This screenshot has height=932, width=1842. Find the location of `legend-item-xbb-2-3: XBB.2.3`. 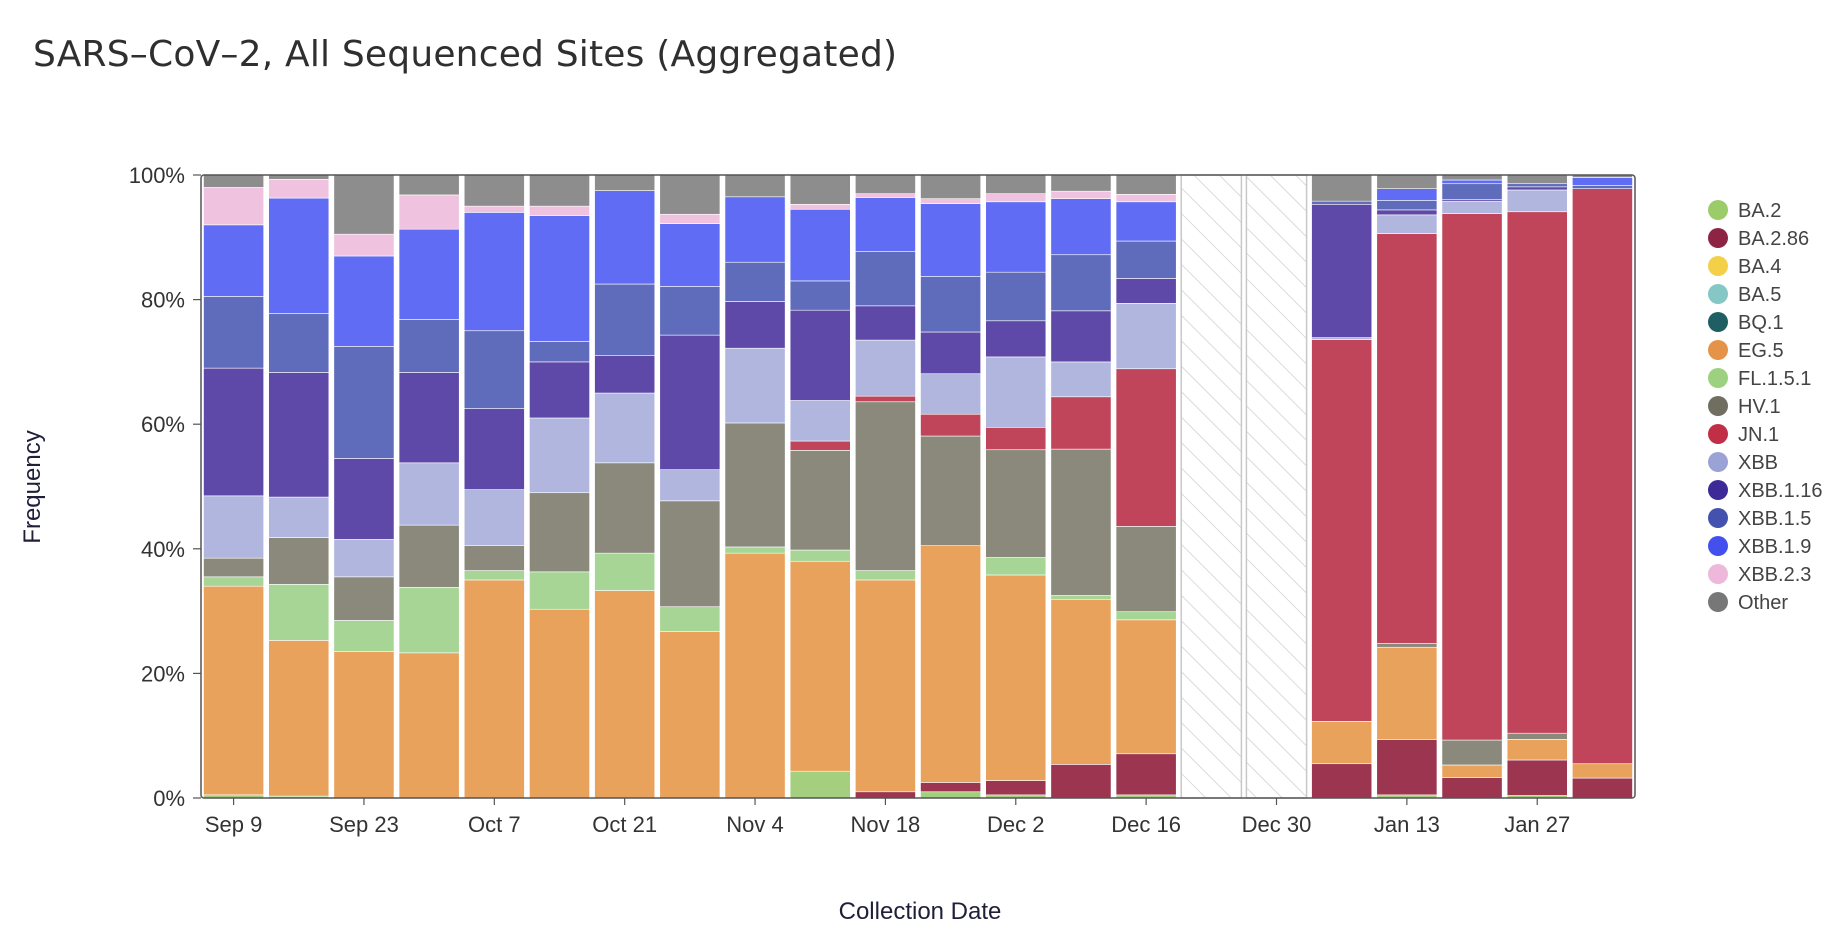

legend-item-xbb-2-3: XBB.2.3 is located at coordinates (1759, 575).